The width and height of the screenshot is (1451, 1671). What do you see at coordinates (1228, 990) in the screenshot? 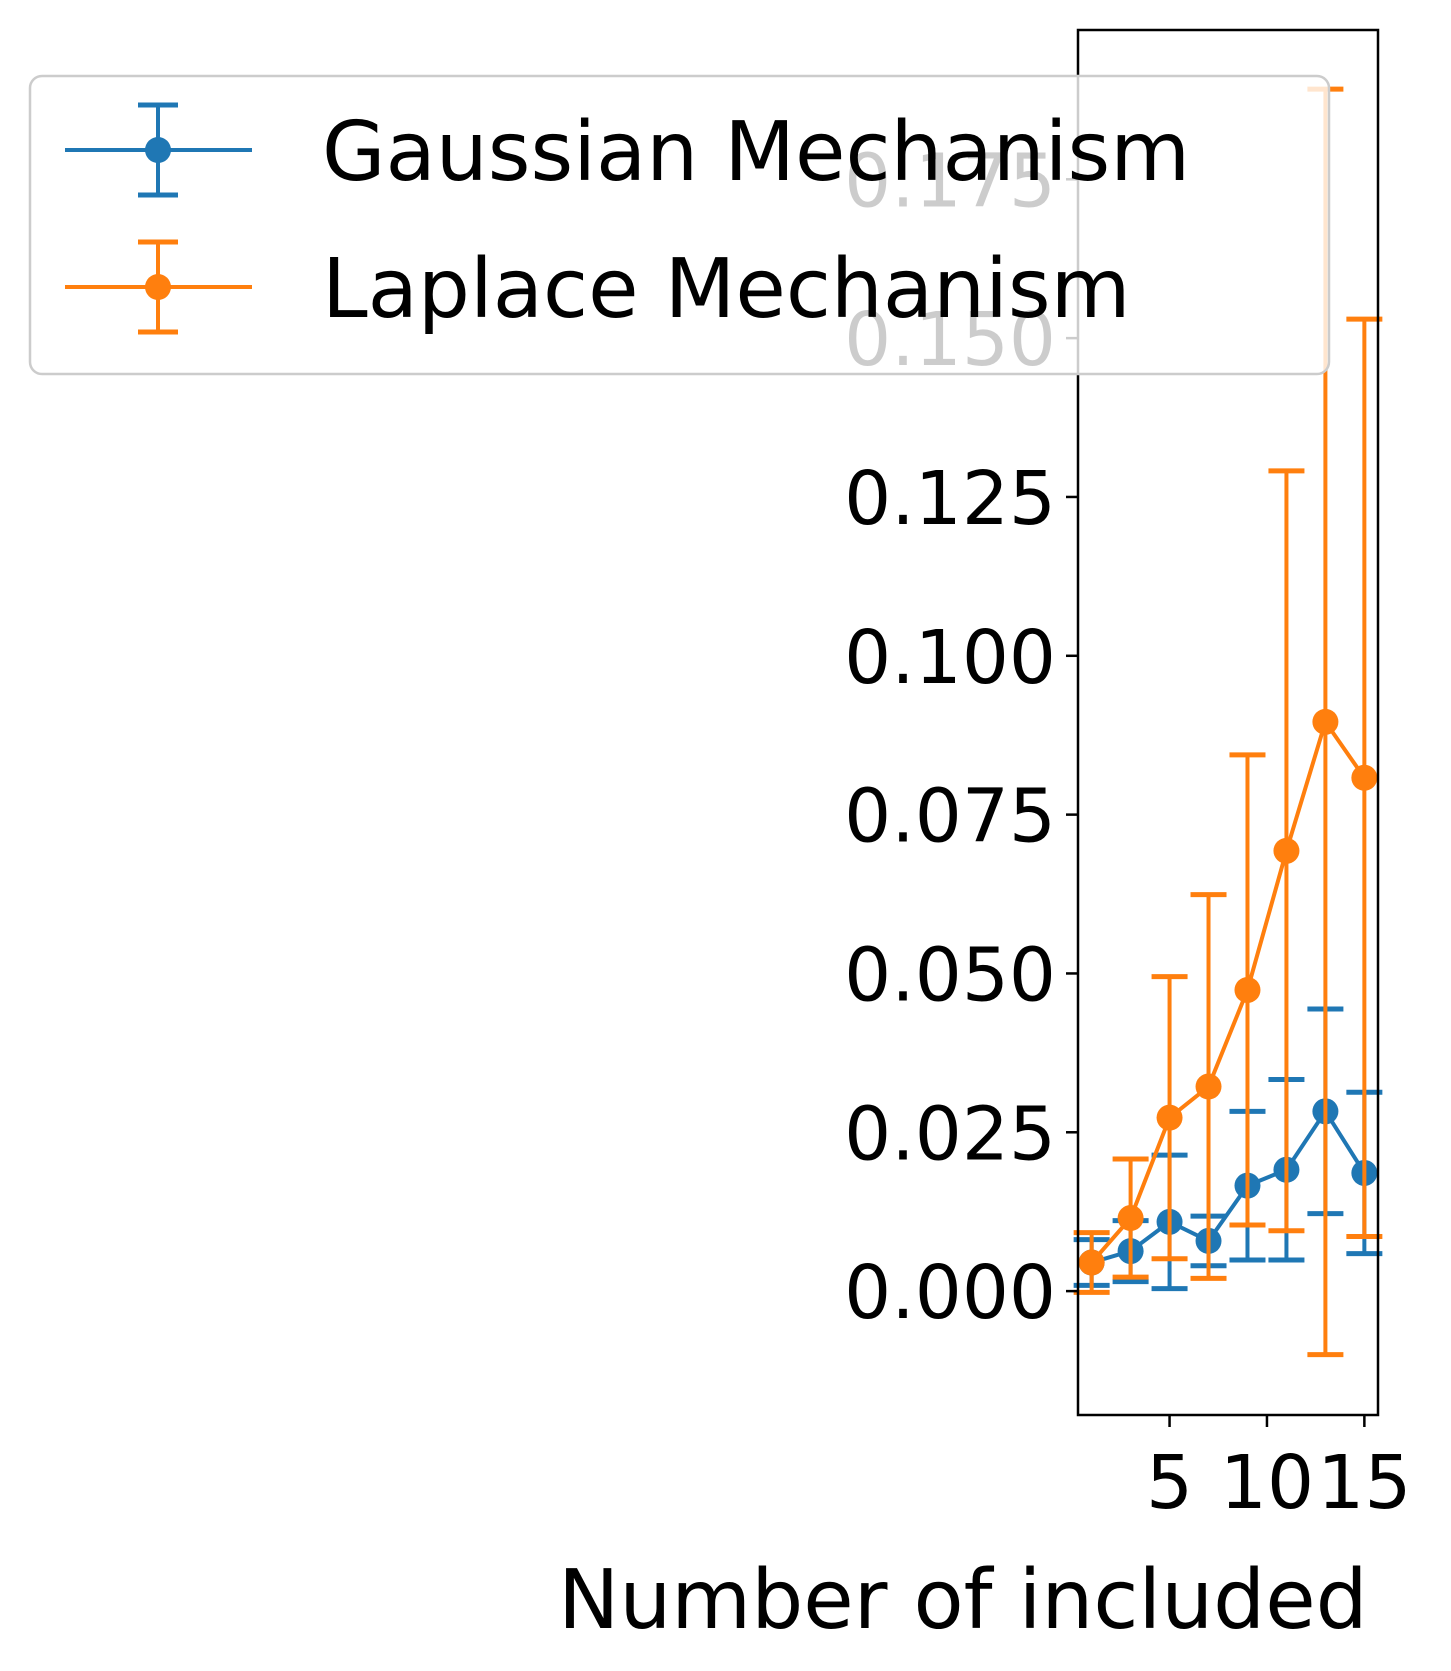
I see `series-line` at bounding box center [1228, 990].